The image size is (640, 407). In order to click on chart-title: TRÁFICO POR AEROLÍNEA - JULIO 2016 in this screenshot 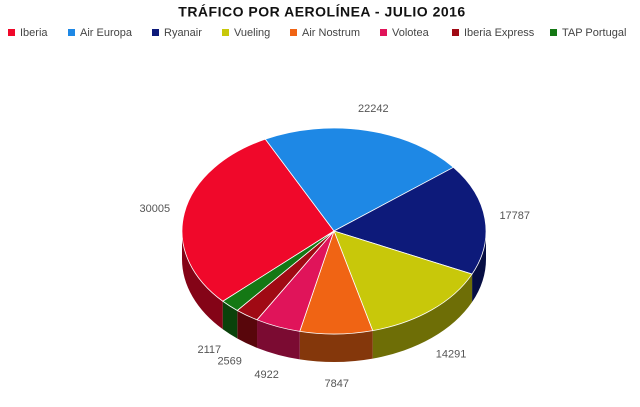, I will do `click(321, 12)`.